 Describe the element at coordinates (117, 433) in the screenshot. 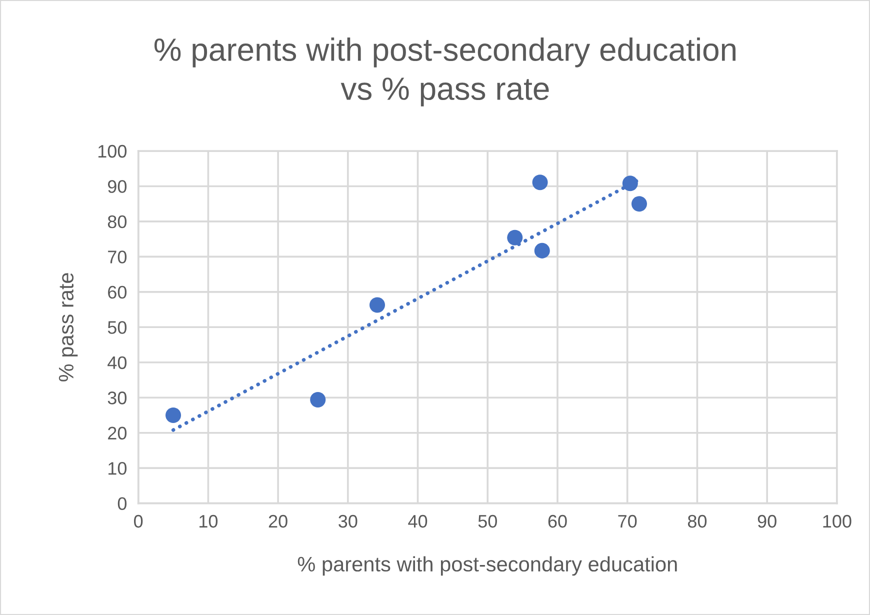

I see `y-tick-label: 20` at that location.